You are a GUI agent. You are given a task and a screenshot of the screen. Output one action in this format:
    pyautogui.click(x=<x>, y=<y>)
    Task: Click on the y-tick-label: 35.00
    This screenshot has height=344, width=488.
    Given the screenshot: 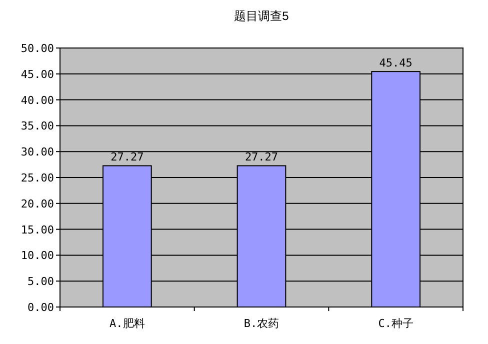 What is the action you would take?
    pyautogui.click(x=37, y=126)
    